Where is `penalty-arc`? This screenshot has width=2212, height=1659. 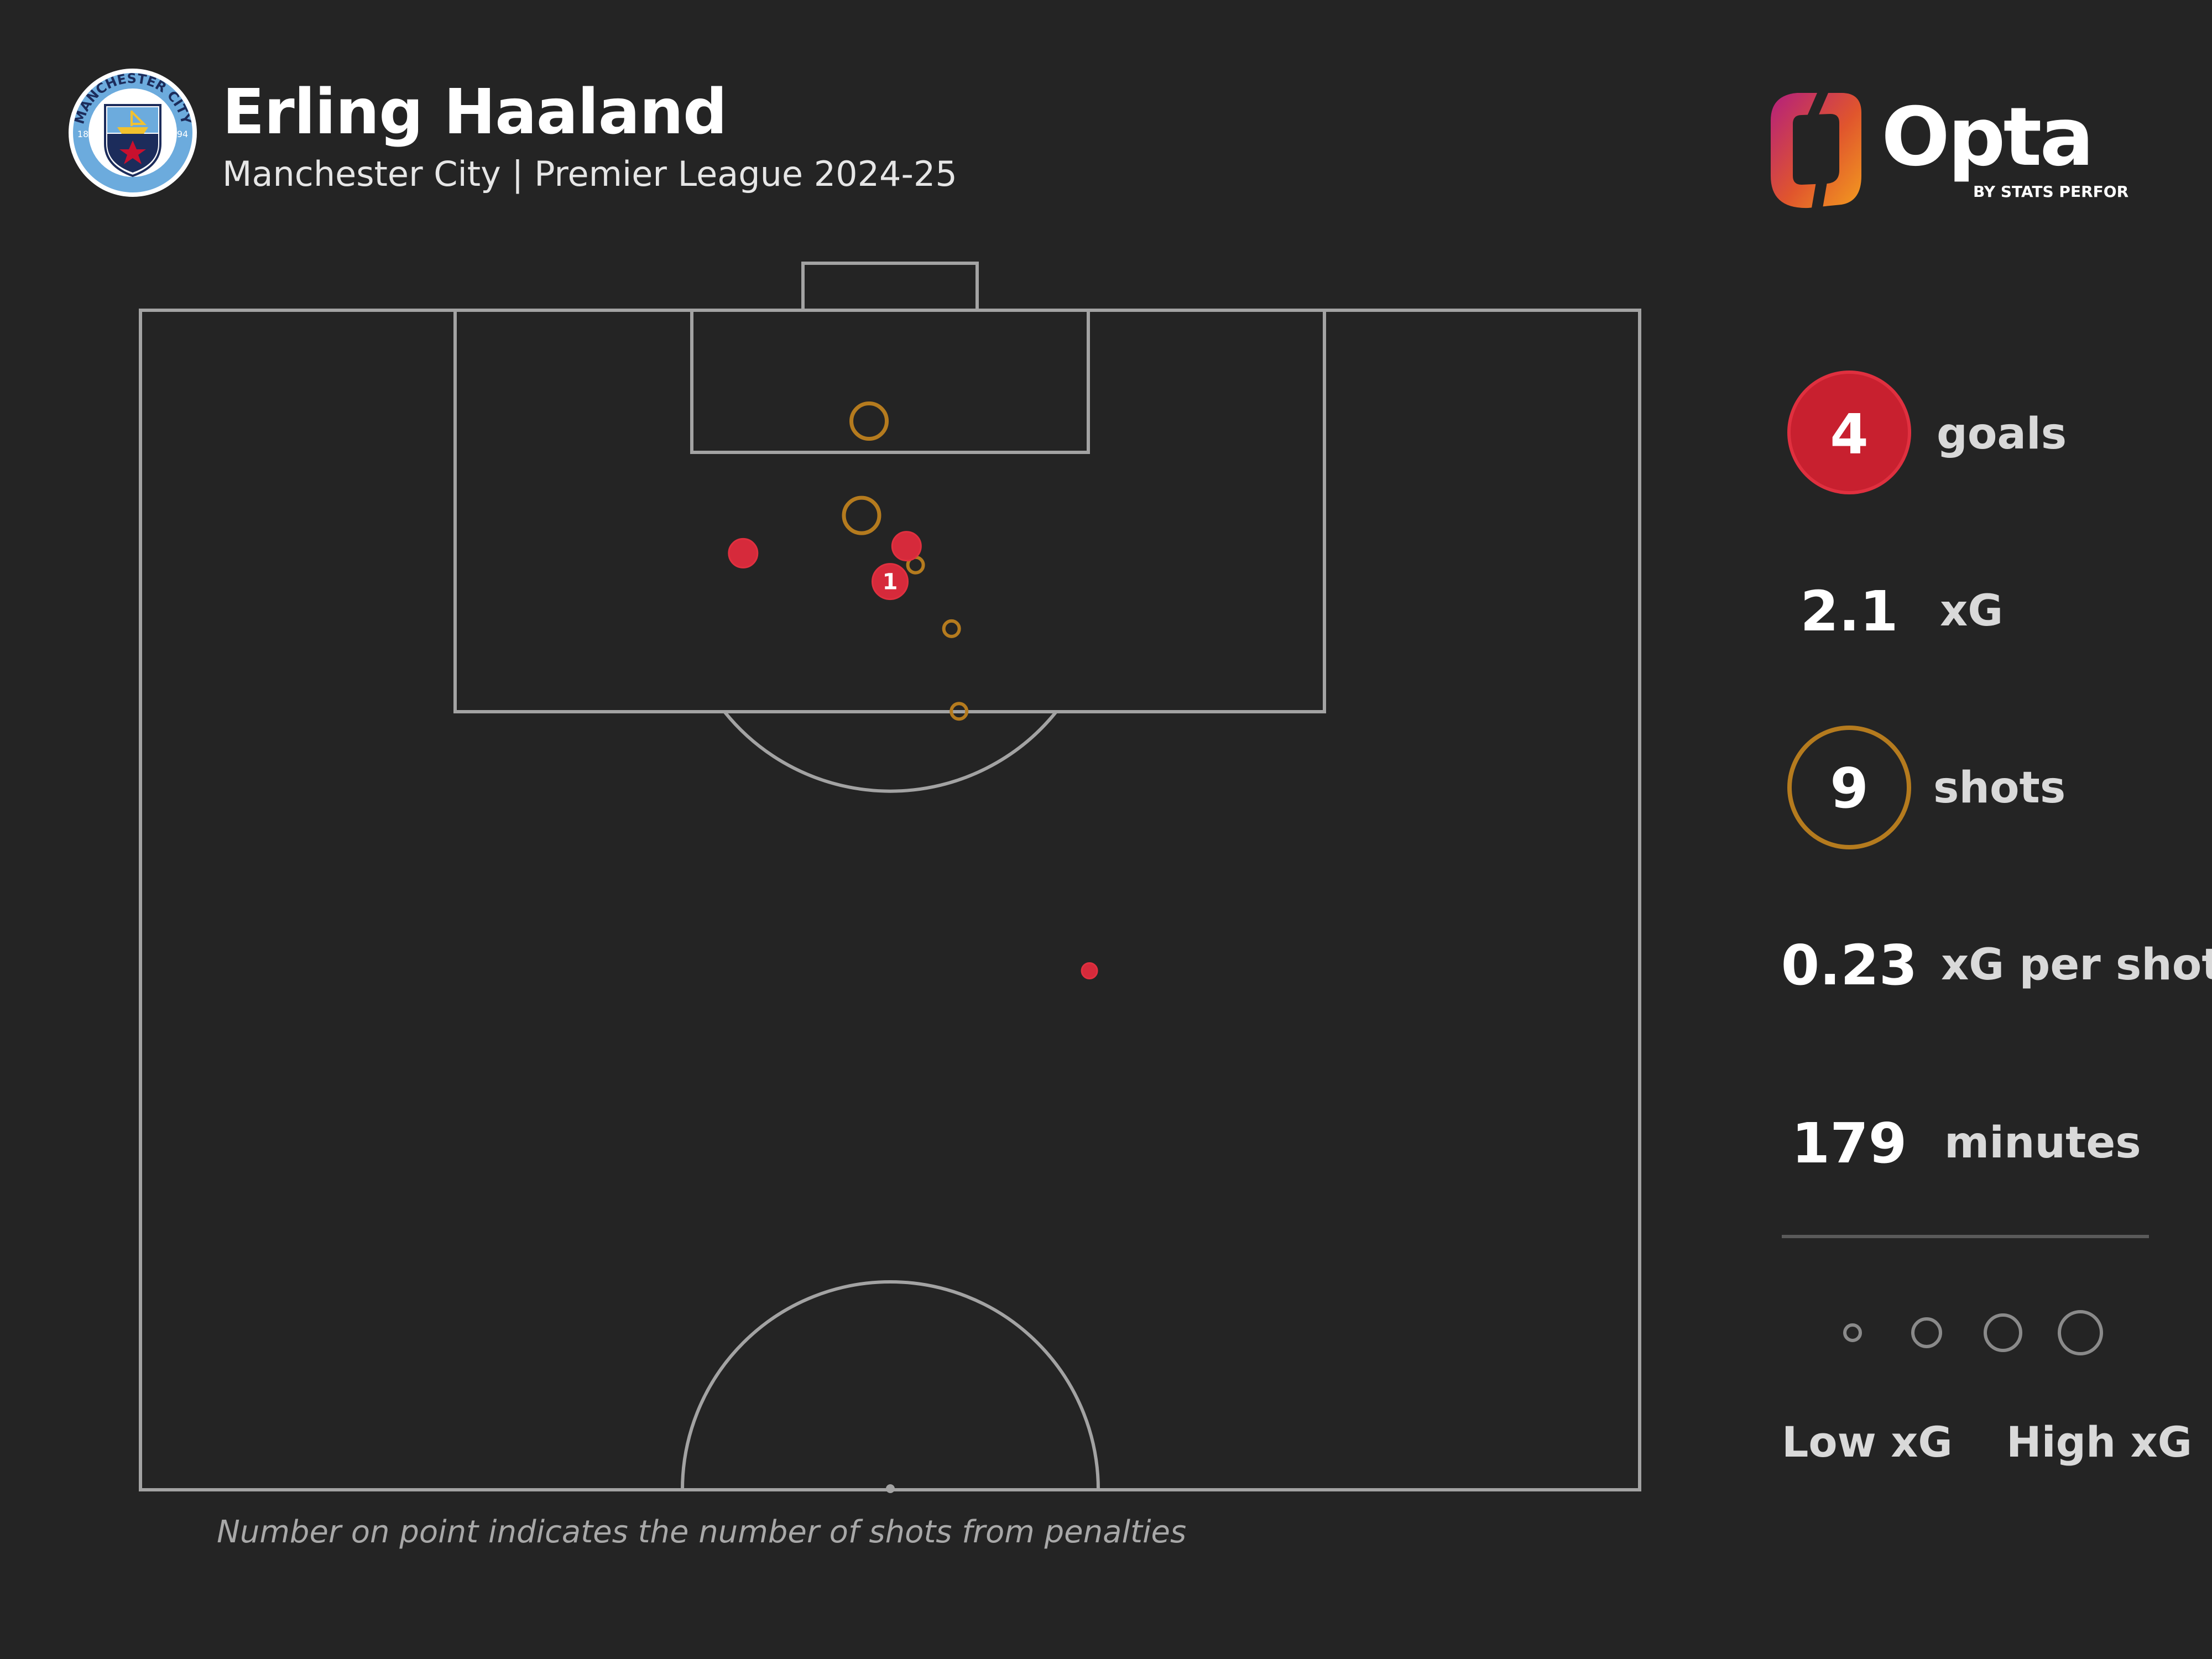 penalty-arc is located at coordinates (891, 752).